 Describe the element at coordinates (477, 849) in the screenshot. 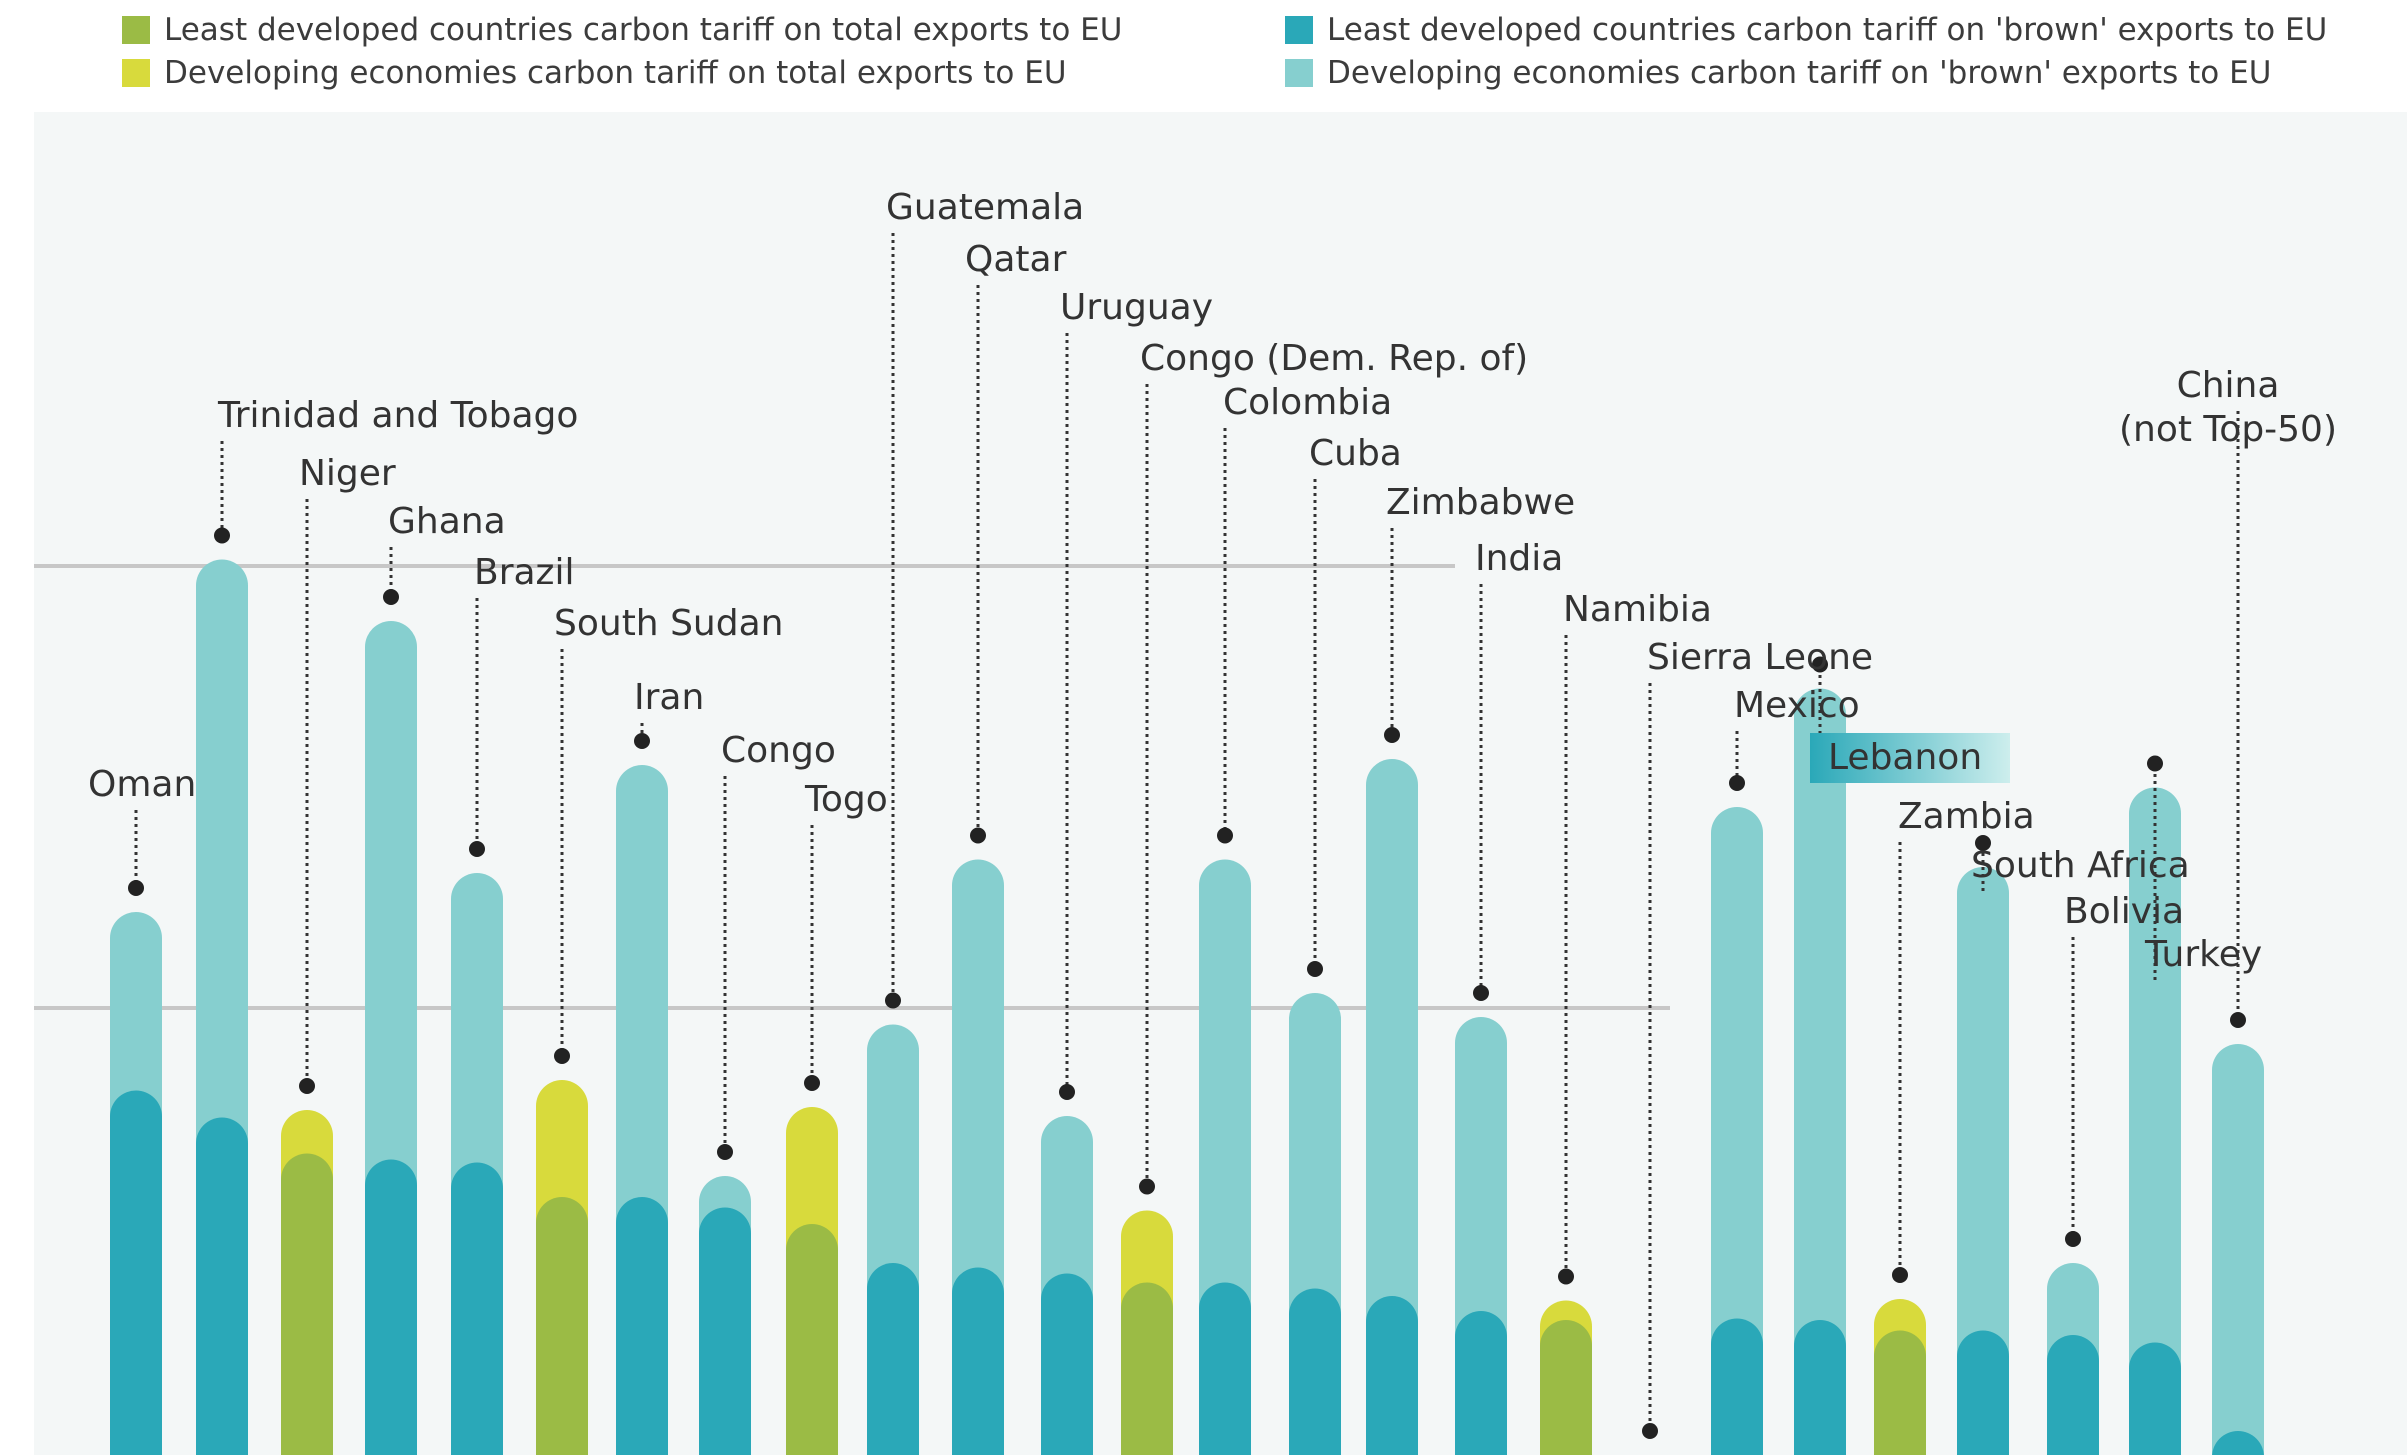

I see `leader-dot-brazil` at that location.